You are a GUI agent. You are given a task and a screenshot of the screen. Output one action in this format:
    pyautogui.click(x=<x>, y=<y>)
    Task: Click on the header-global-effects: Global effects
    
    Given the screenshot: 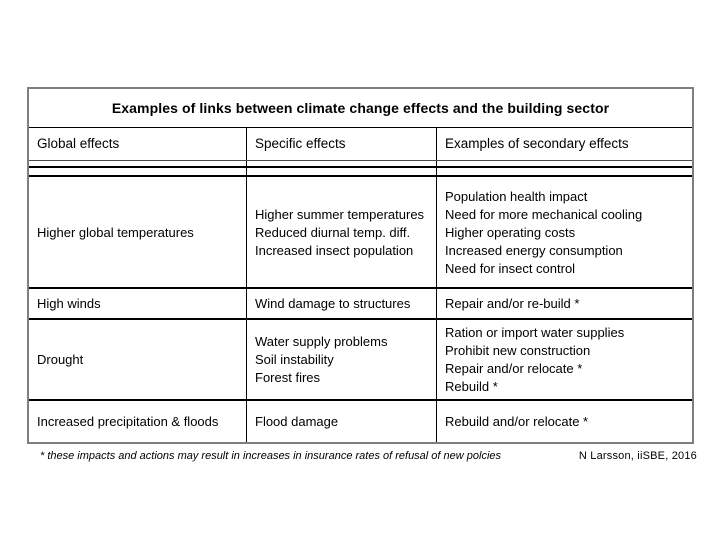 What is the action you would take?
    pyautogui.click(x=78, y=143)
    